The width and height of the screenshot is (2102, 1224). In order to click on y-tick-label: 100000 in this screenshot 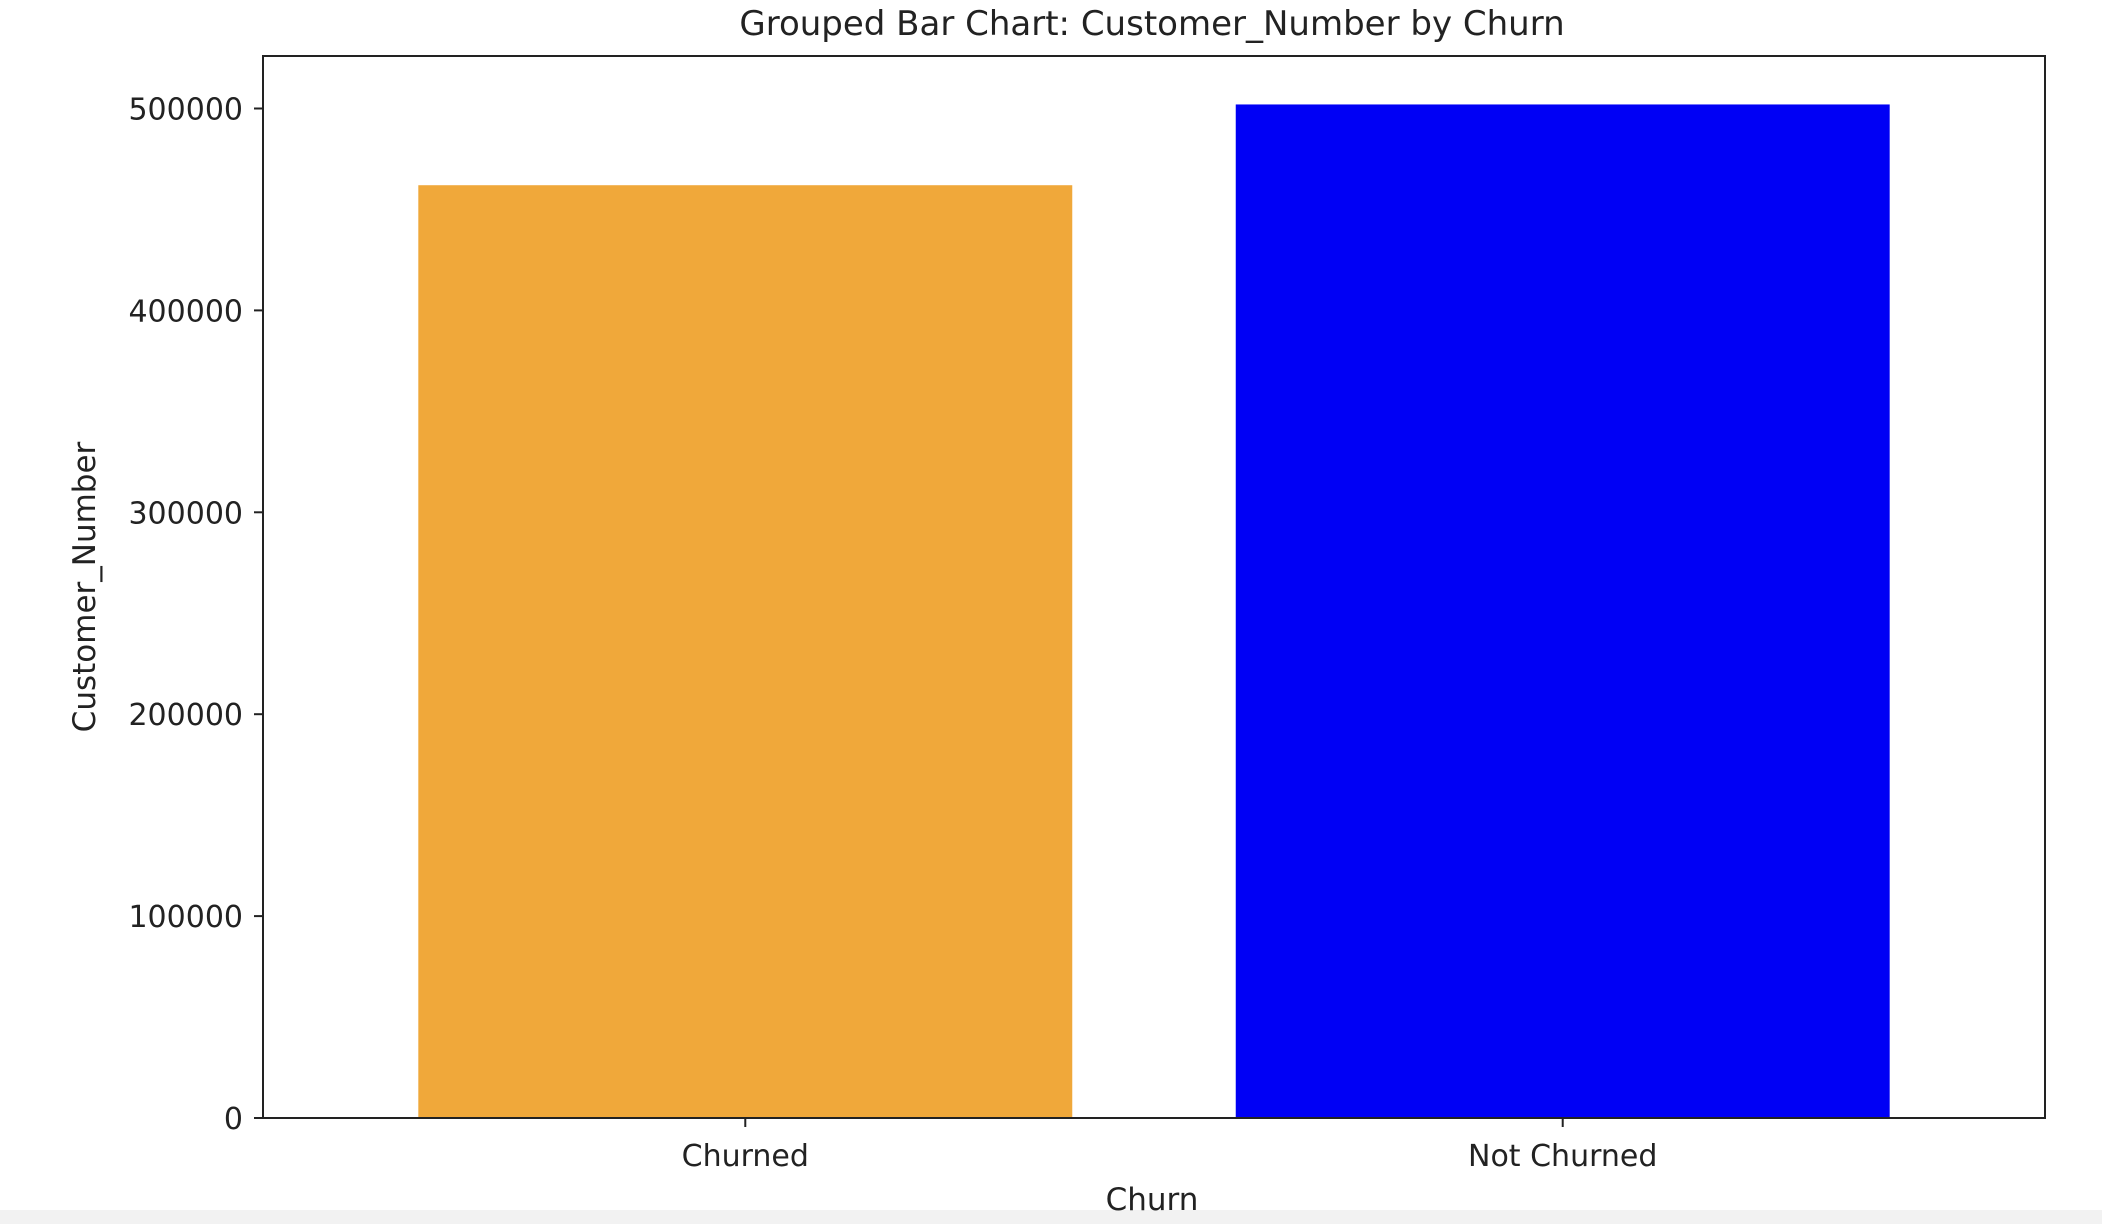, I will do `click(185, 917)`.